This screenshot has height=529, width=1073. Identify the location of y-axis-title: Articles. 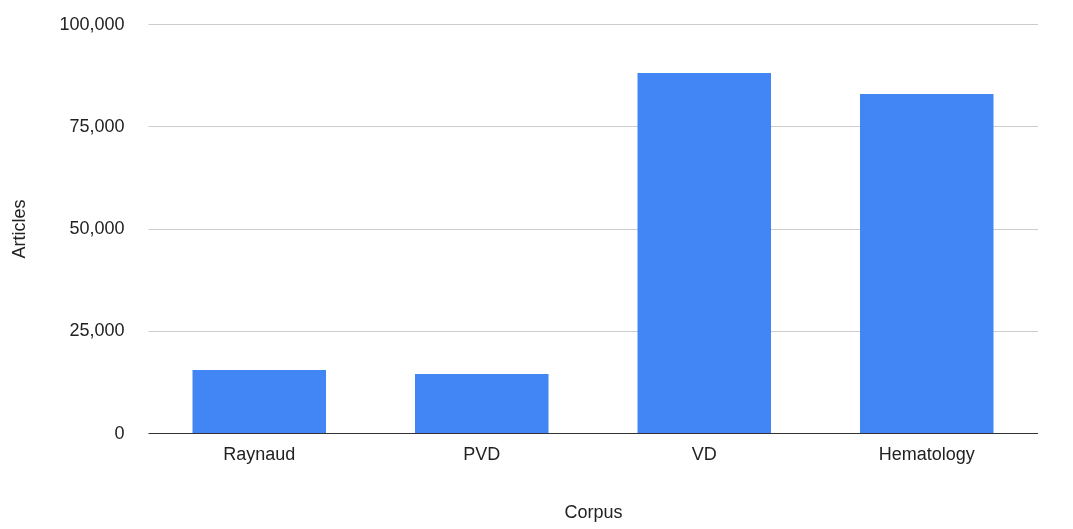
(19, 229).